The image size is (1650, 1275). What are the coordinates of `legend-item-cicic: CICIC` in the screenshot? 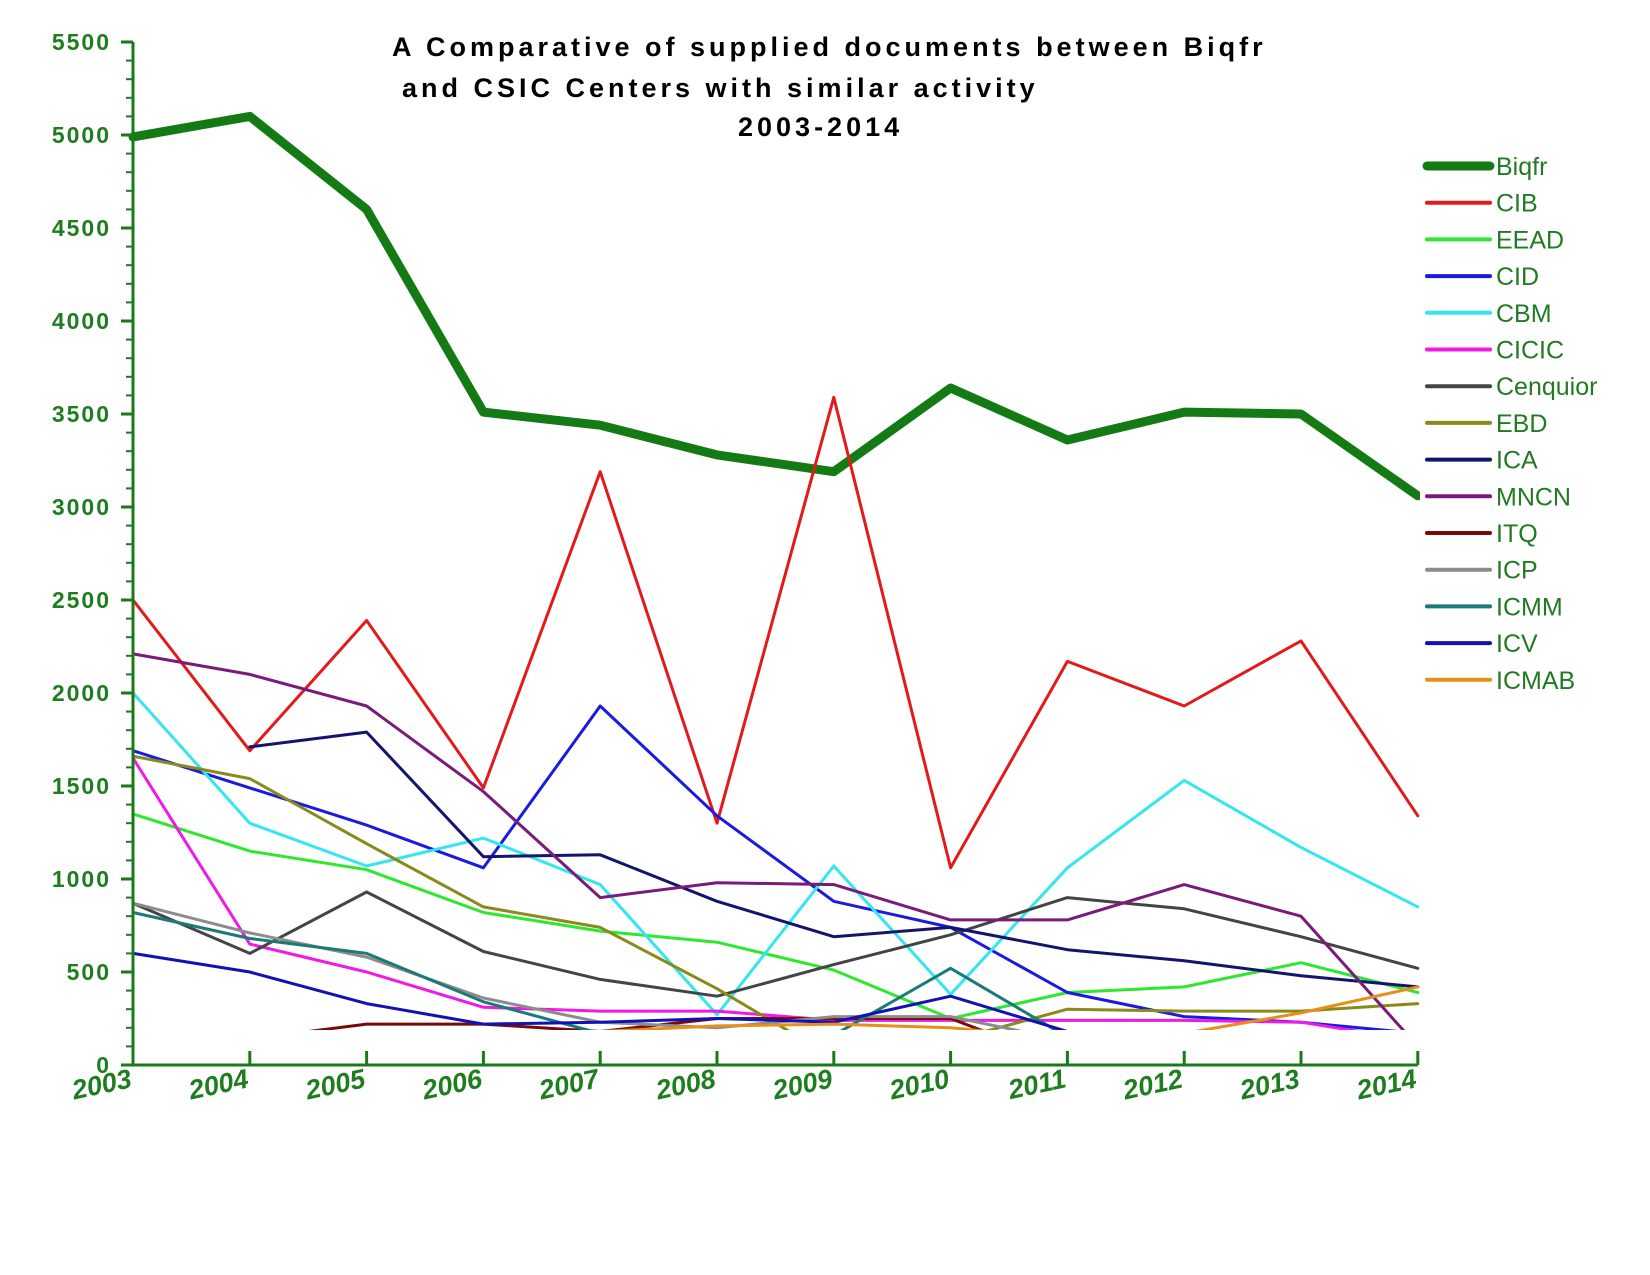 It's located at (1494, 351).